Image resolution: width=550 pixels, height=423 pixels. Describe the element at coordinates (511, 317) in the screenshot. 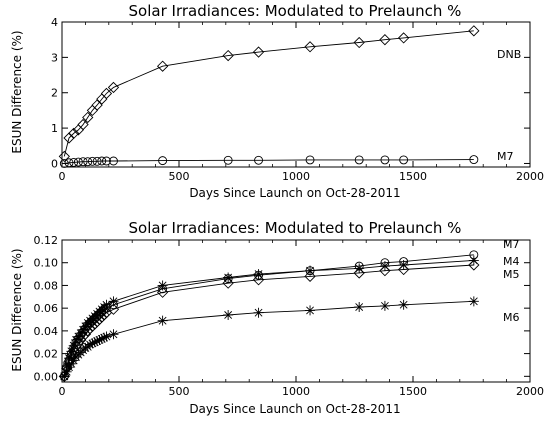

I see `series-label-m6: M6` at that location.